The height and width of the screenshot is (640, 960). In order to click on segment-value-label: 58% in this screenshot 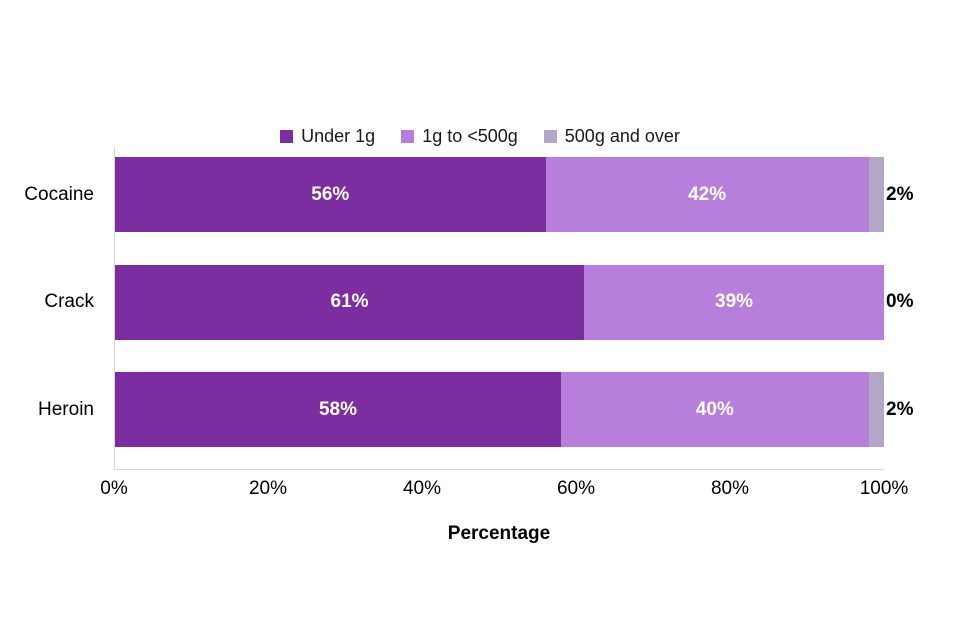, I will do `click(338, 409)`.